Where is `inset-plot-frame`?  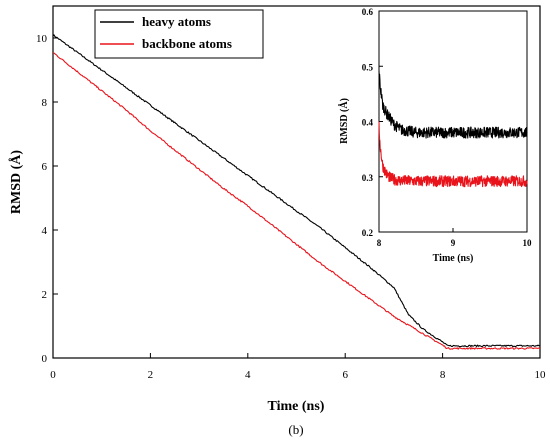 inset-plot-frame is located at coordinates (453, 121).